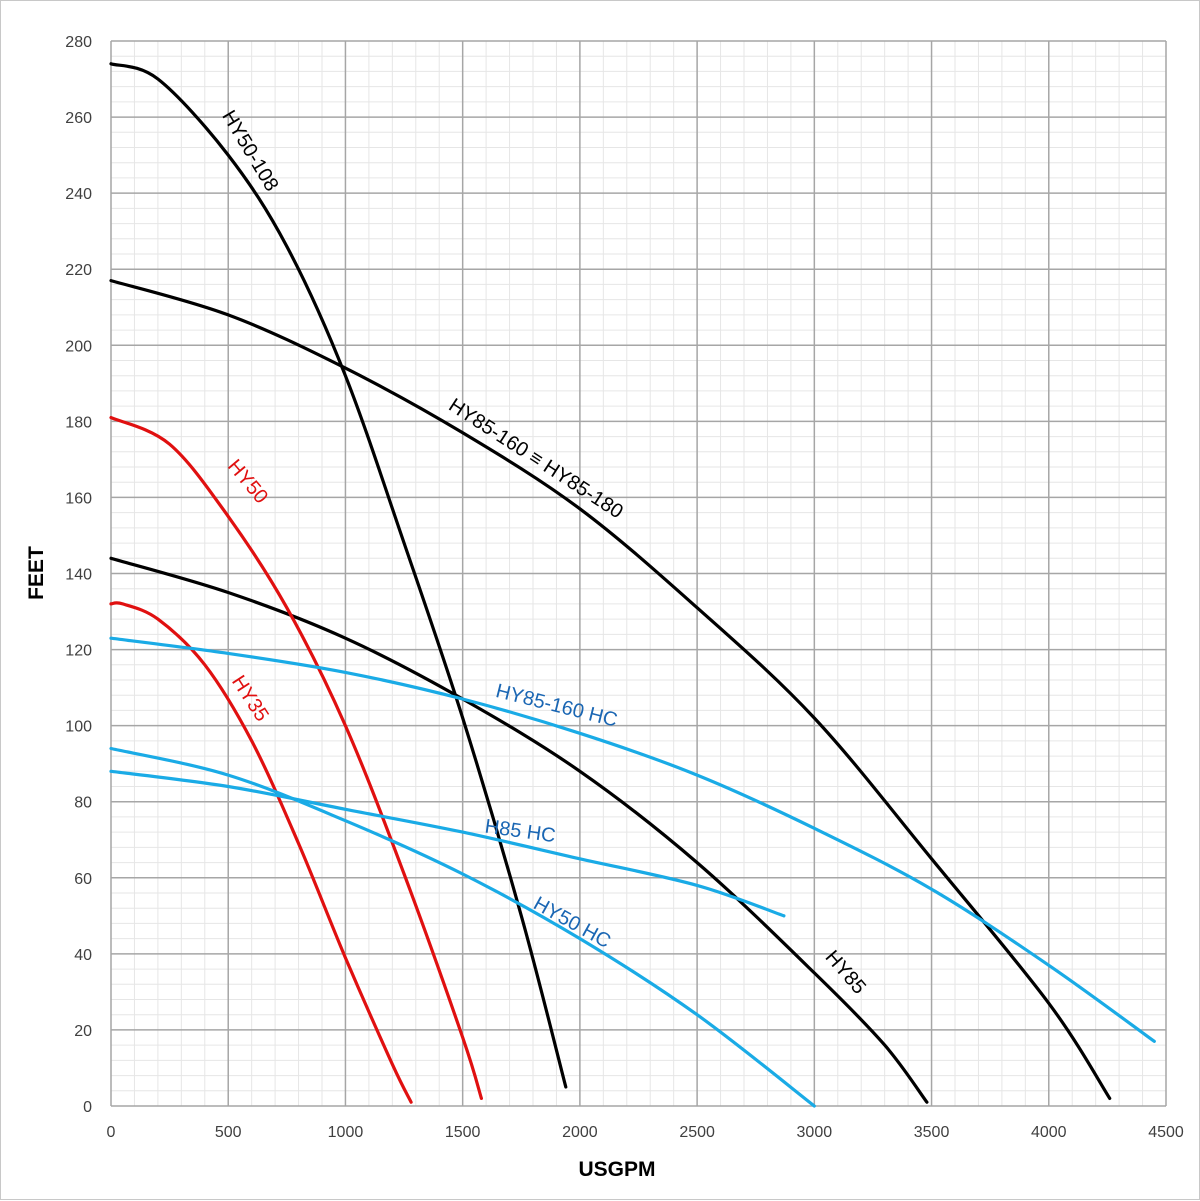  What do you see at coordinates (83, 1031) in the screenshot?
I see `y-tick-label: 20` at bounding box center [83, 1031].